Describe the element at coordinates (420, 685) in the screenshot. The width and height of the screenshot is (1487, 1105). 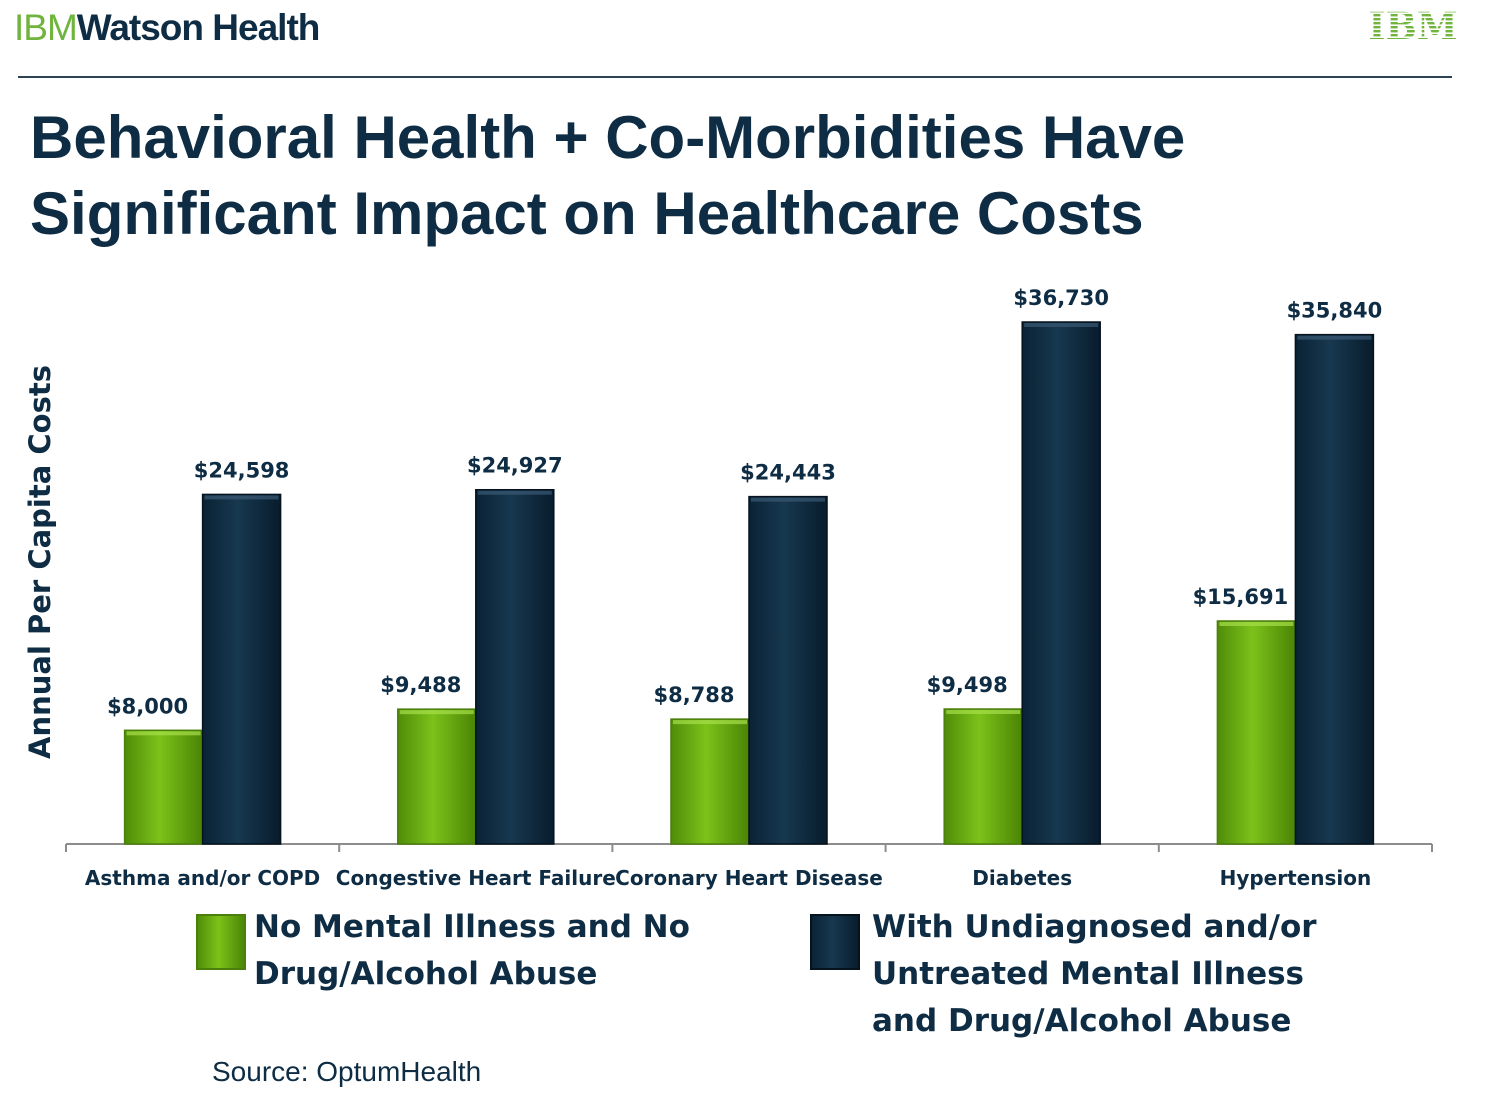
I see `bar-value-label: $9,488` at that location.